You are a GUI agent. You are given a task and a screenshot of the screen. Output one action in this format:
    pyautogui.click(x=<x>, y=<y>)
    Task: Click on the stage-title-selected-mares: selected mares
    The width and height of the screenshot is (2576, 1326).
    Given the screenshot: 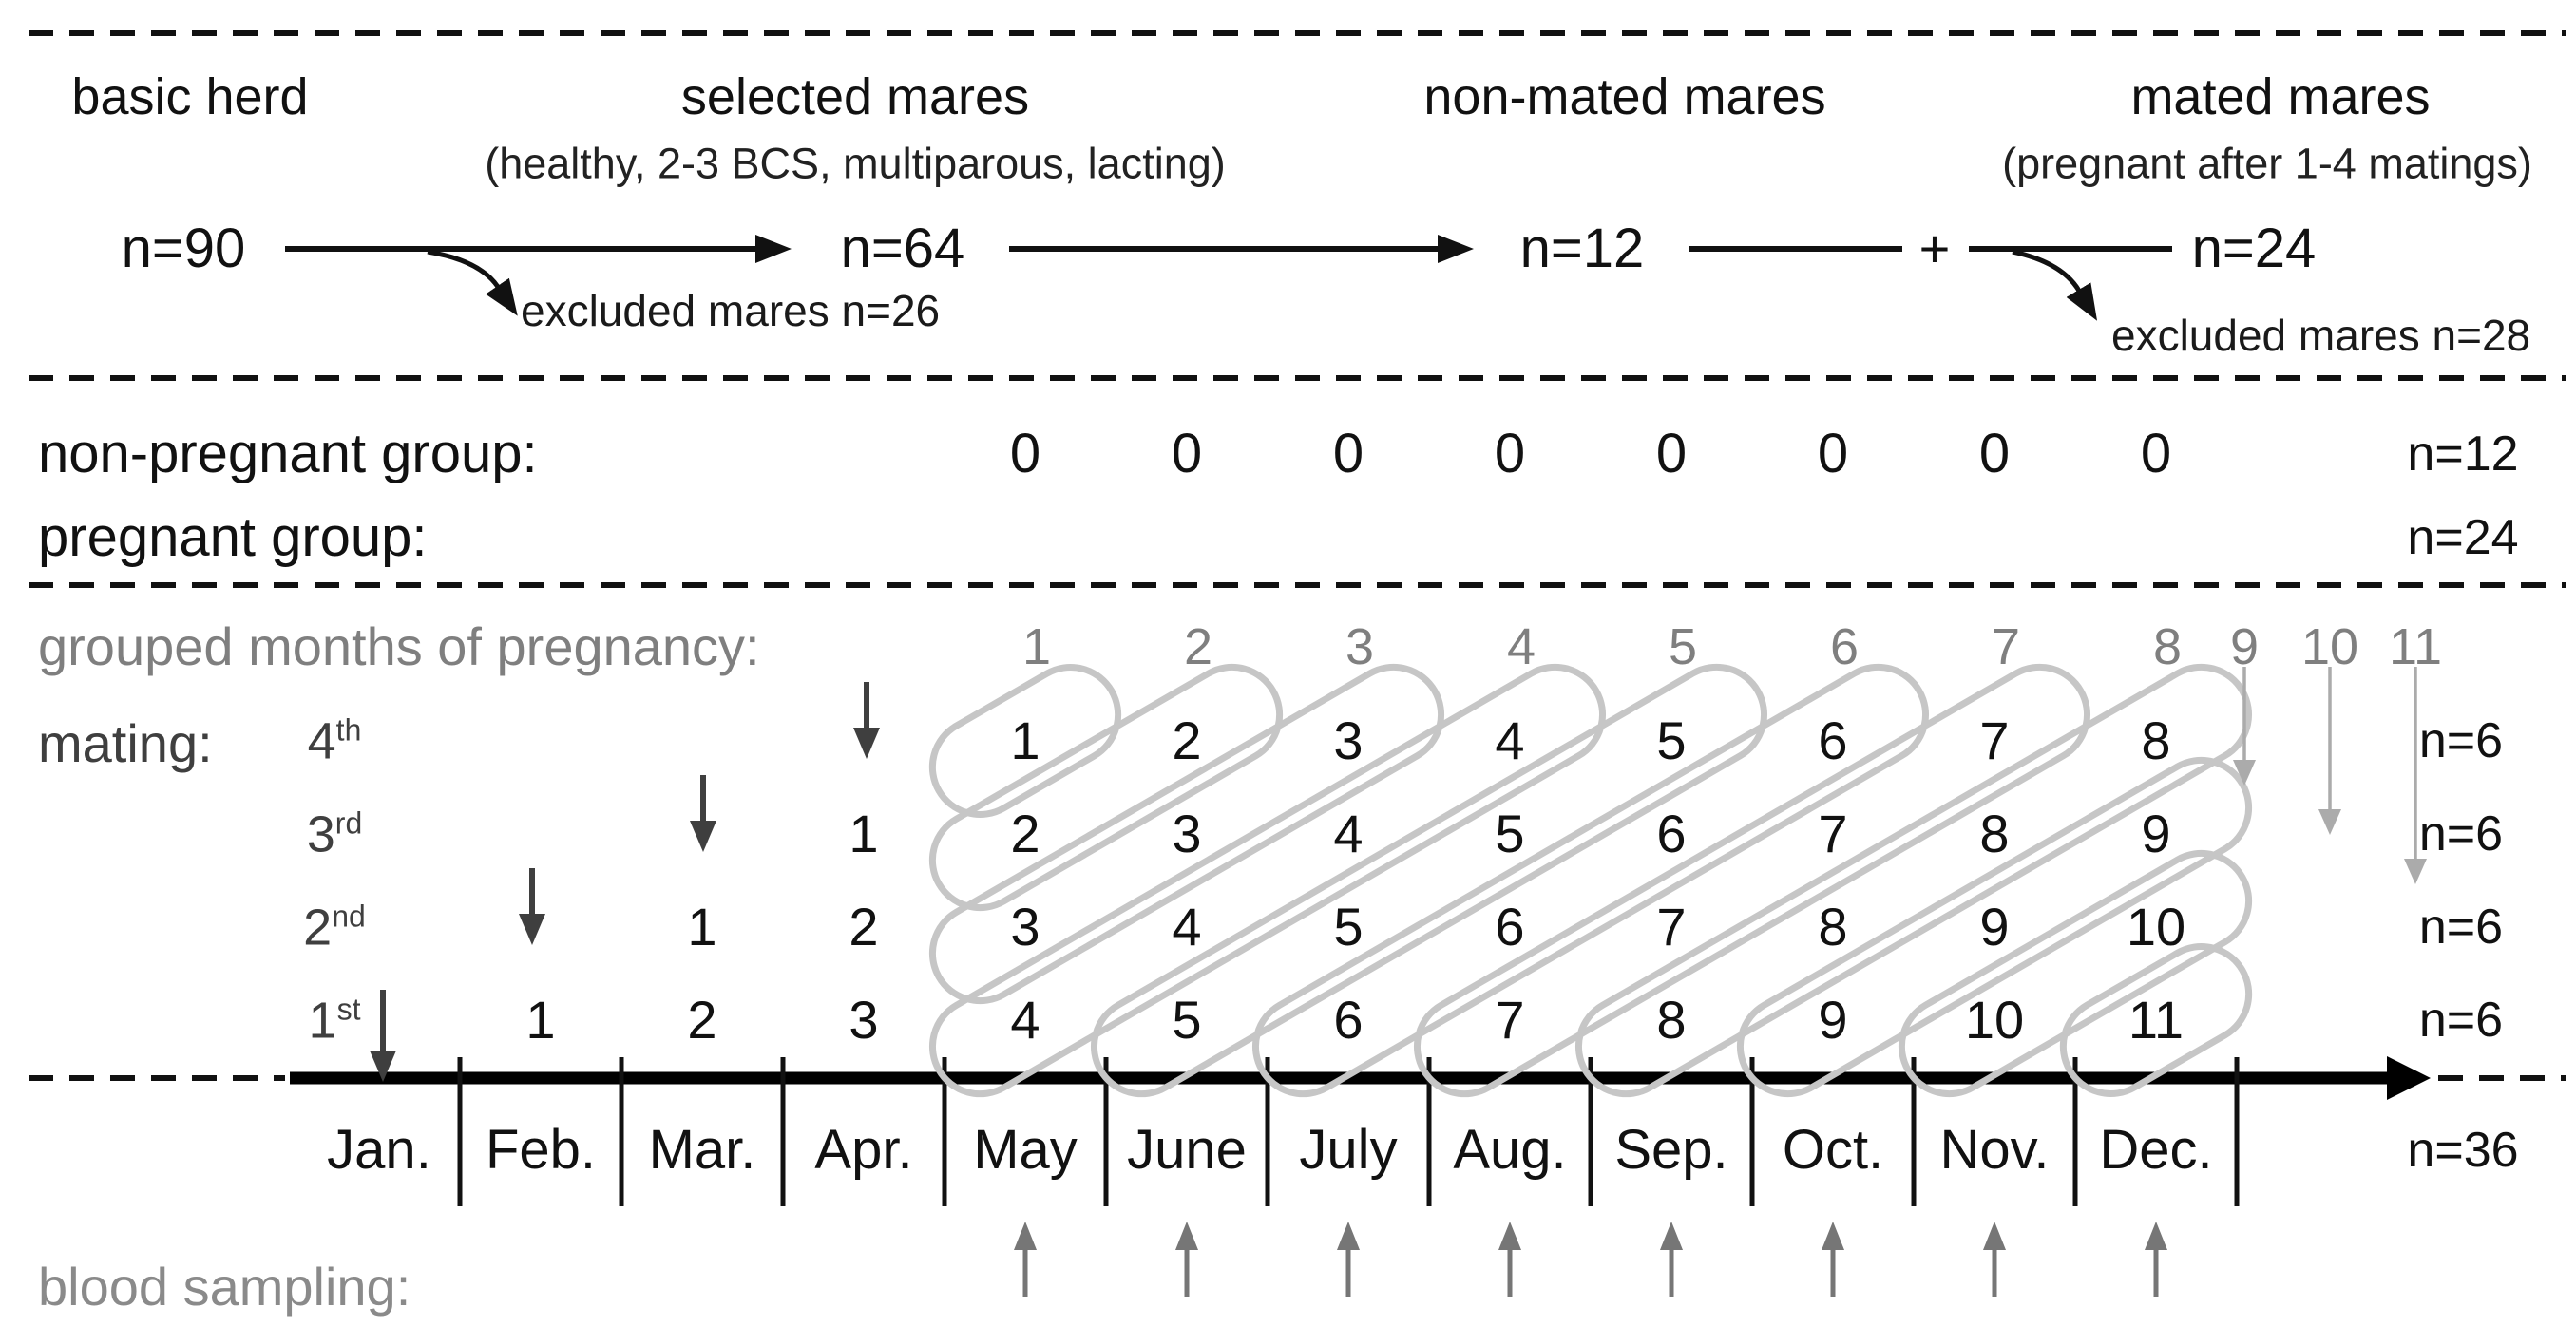 What is the action you would take?
    pyautogui.click(x=855, y=96)
    